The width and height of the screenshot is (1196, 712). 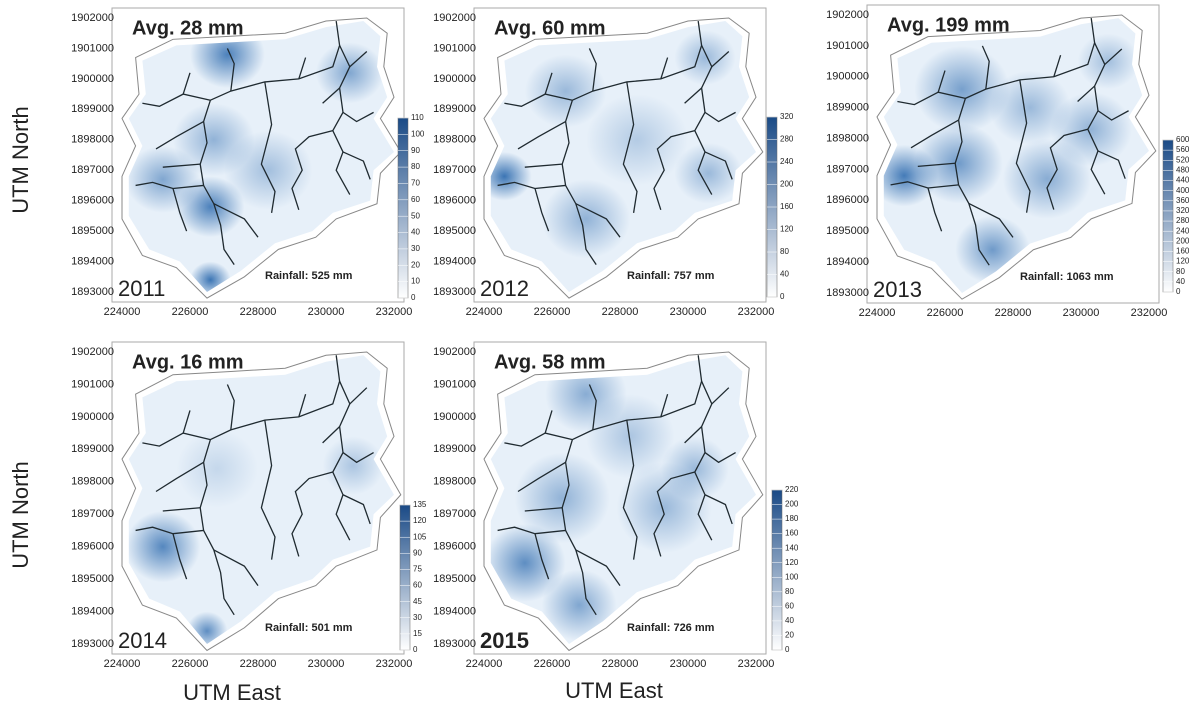 What do you see at coordinates (1183, 210) in the screenshot?
I see `colorbar-label: 320` at bounding box center [1183, 210].